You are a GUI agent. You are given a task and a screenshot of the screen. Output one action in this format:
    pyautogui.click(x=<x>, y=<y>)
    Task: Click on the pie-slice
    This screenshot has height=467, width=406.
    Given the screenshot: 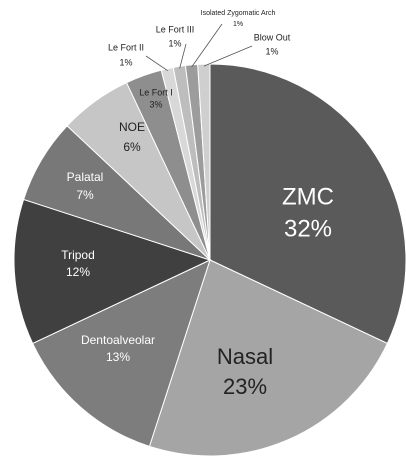 What is the action you would take?
    pyautogui.click(x=204, y=162)
    